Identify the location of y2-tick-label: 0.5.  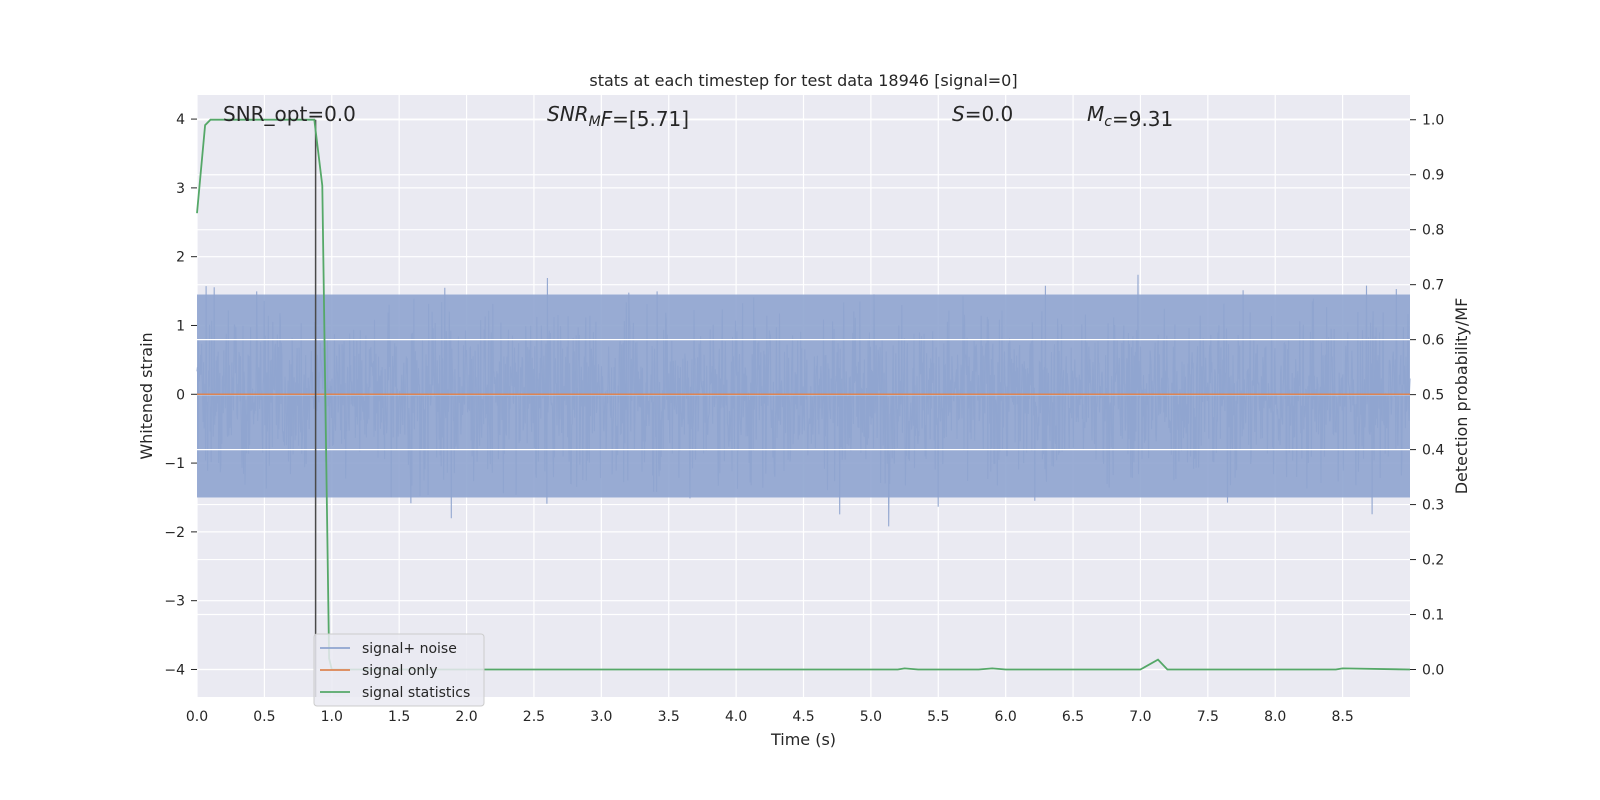
(1433, 396).